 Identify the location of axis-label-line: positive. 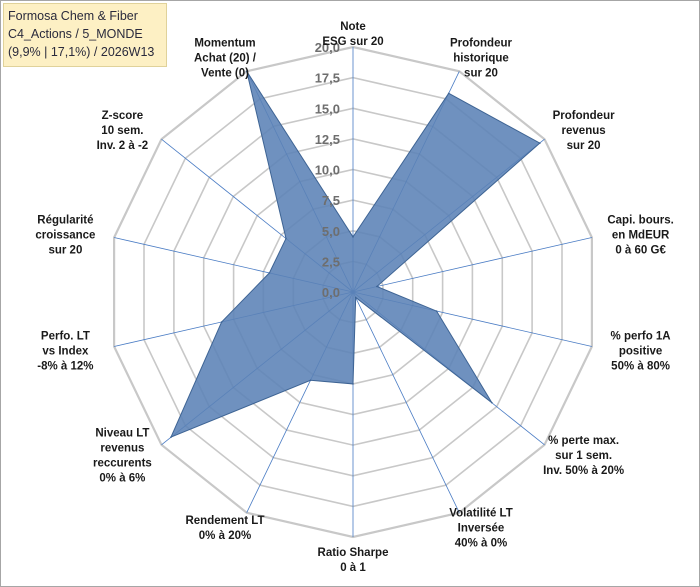
(640, 352).